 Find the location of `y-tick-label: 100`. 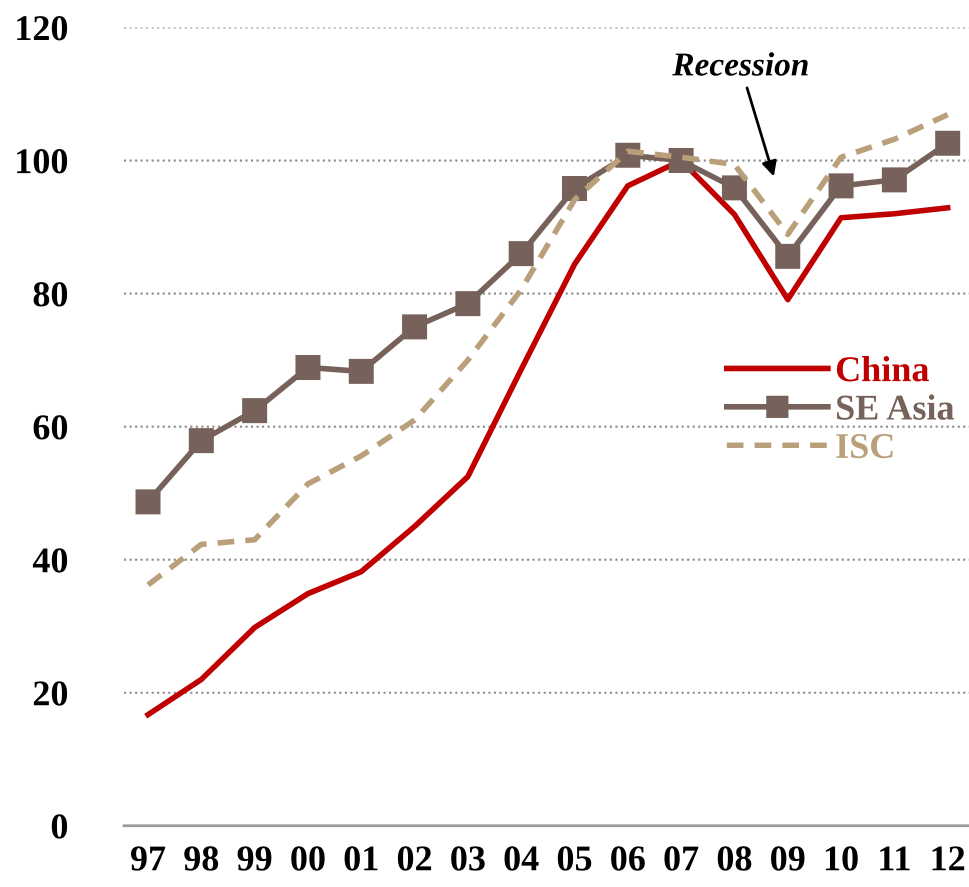

y-tick-label: 100 is located at coordinates (42, 161).